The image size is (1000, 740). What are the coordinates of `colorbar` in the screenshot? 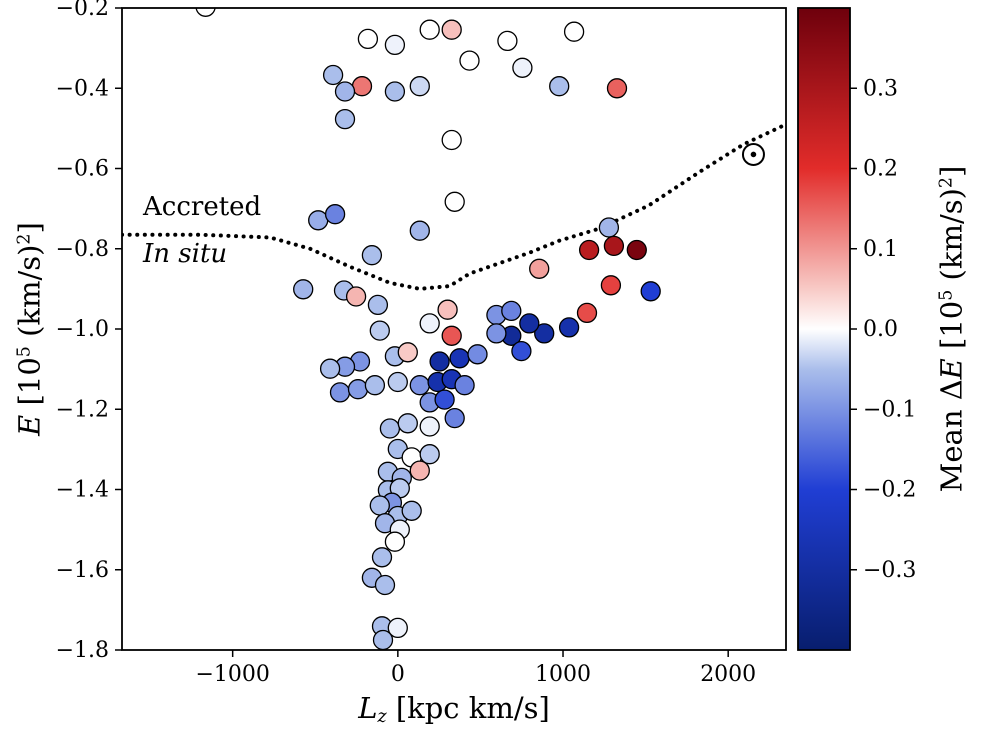 It's located at (824, 329).